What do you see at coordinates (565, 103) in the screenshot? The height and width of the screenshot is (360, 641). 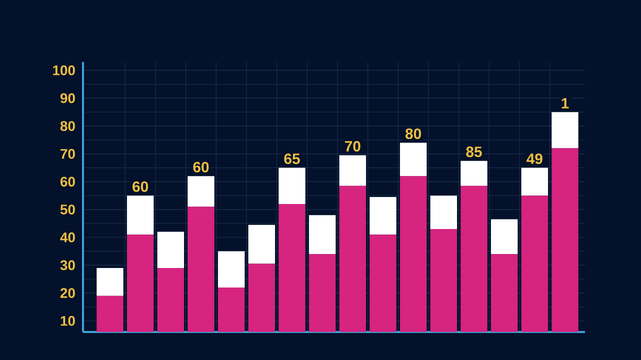 I see `annotation: 1` at bounding box center [565, 103].